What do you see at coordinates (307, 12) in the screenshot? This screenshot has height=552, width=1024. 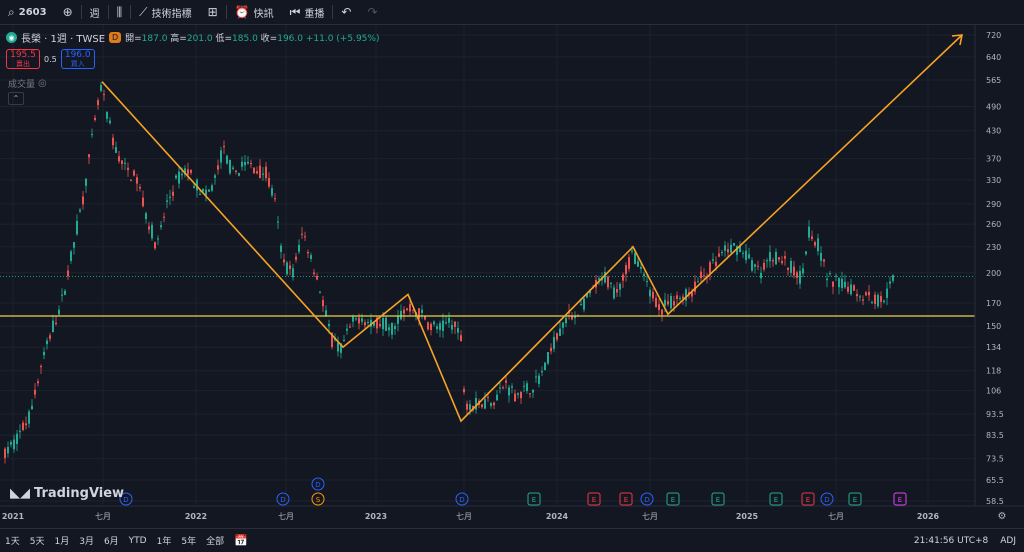 I see `replay-button: ⏮ 重播` at bounding box center [307, 12].